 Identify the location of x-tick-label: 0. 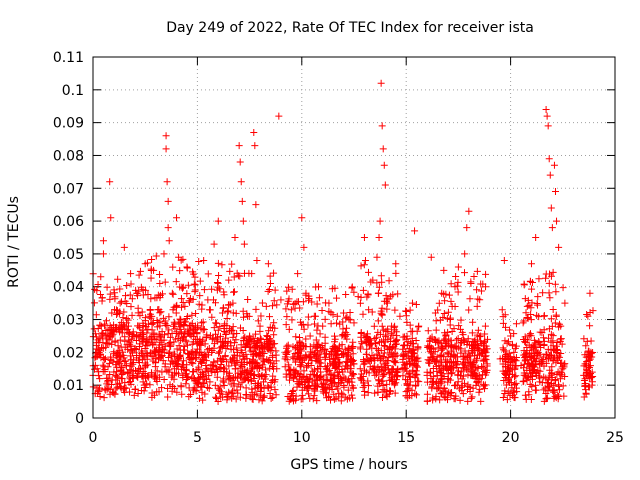
(93, 438).